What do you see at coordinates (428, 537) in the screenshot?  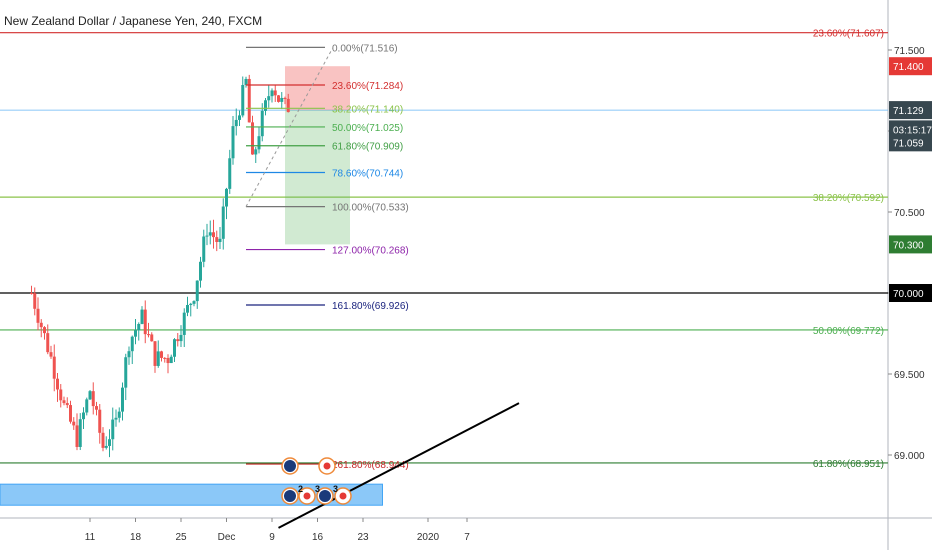 I see `x-tick-label: 2020` at bounding box center [428, 537].